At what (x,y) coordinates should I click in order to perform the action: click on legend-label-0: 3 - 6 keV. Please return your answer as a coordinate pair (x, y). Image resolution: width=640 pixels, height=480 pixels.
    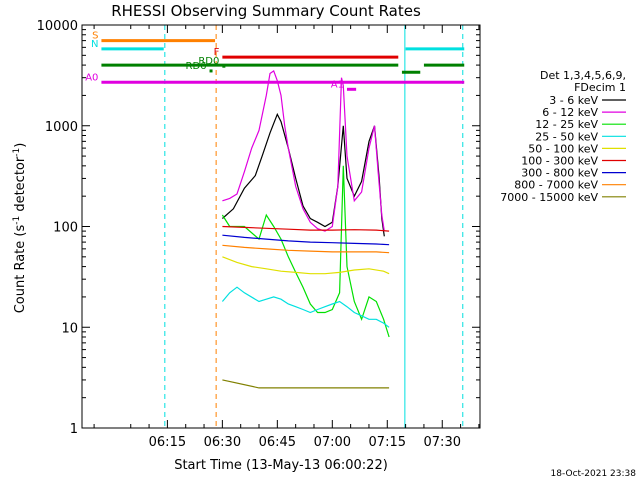
    Looking at the image, I should click on (573, 100).